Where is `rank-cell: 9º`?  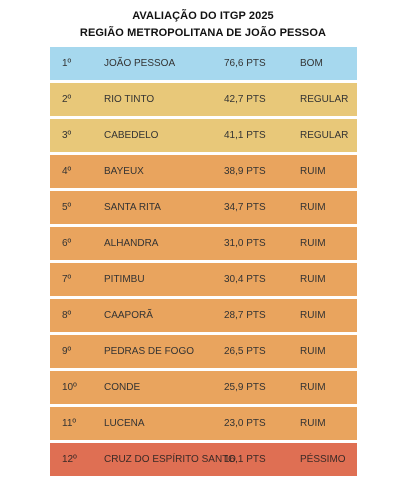
rank-cell: 9º is located at coordinates (67, 351).